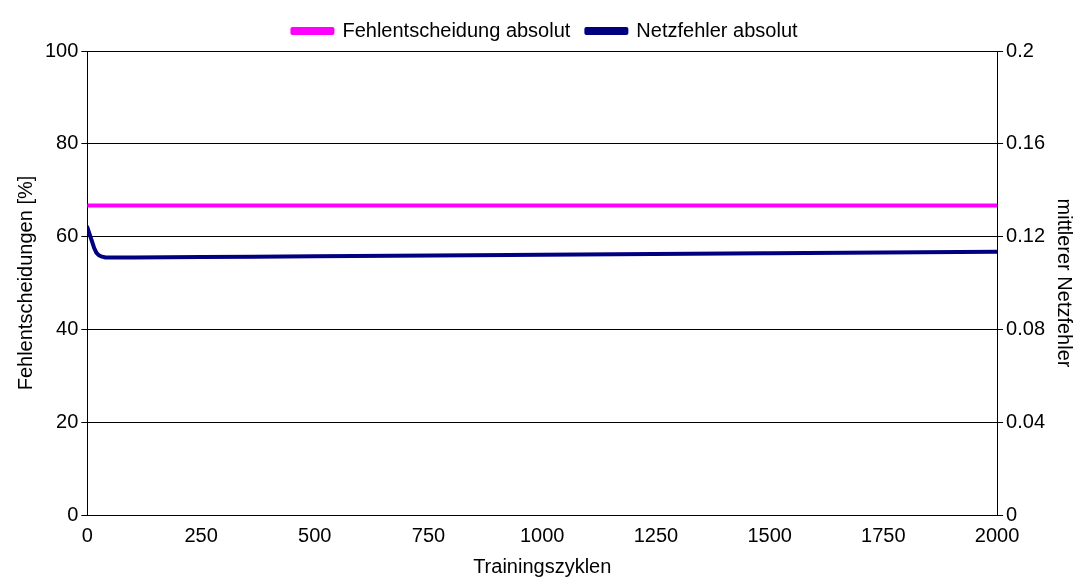 Image resolution: width=1090 pixels, height=588 pixels. I want to click on y-tick-label: 80, so click(67, 142).